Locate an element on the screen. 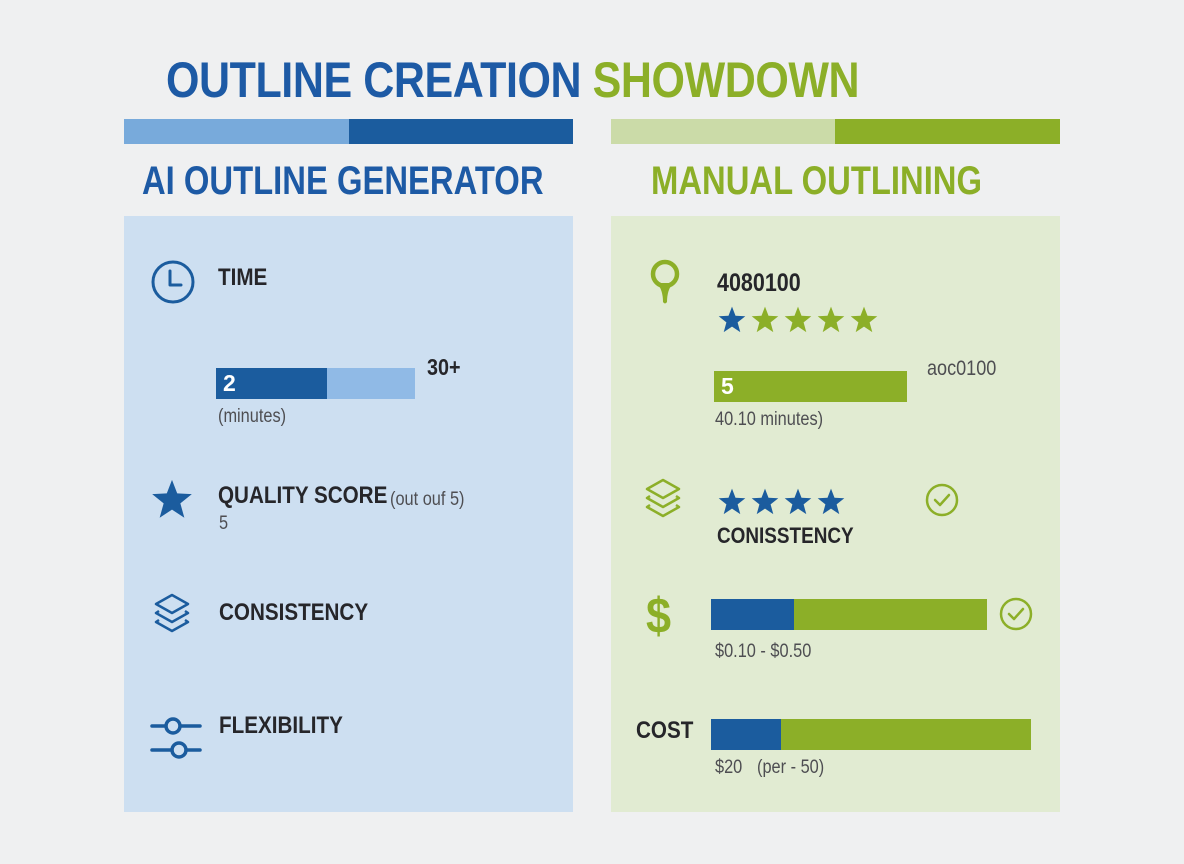 Image resolution: width=1184 pixels, height=864 pixels. manual-time-side-label: aoc0100 is located at coordinates (962, 368).